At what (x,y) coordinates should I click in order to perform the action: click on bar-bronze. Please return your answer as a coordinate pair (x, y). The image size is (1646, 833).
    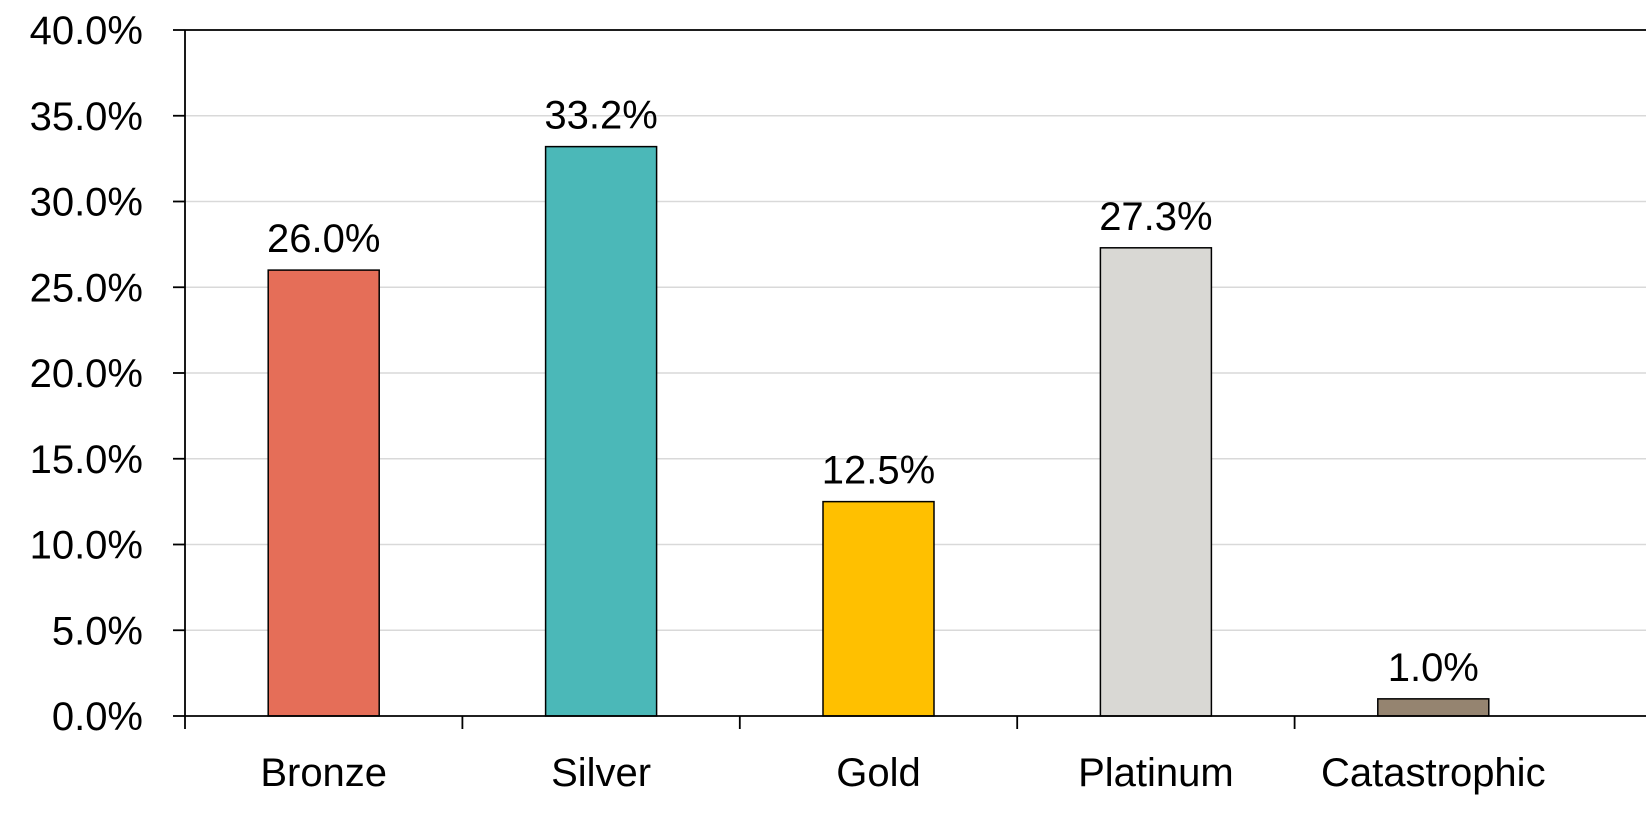
    Looking at the image, I should click on (323, 493).